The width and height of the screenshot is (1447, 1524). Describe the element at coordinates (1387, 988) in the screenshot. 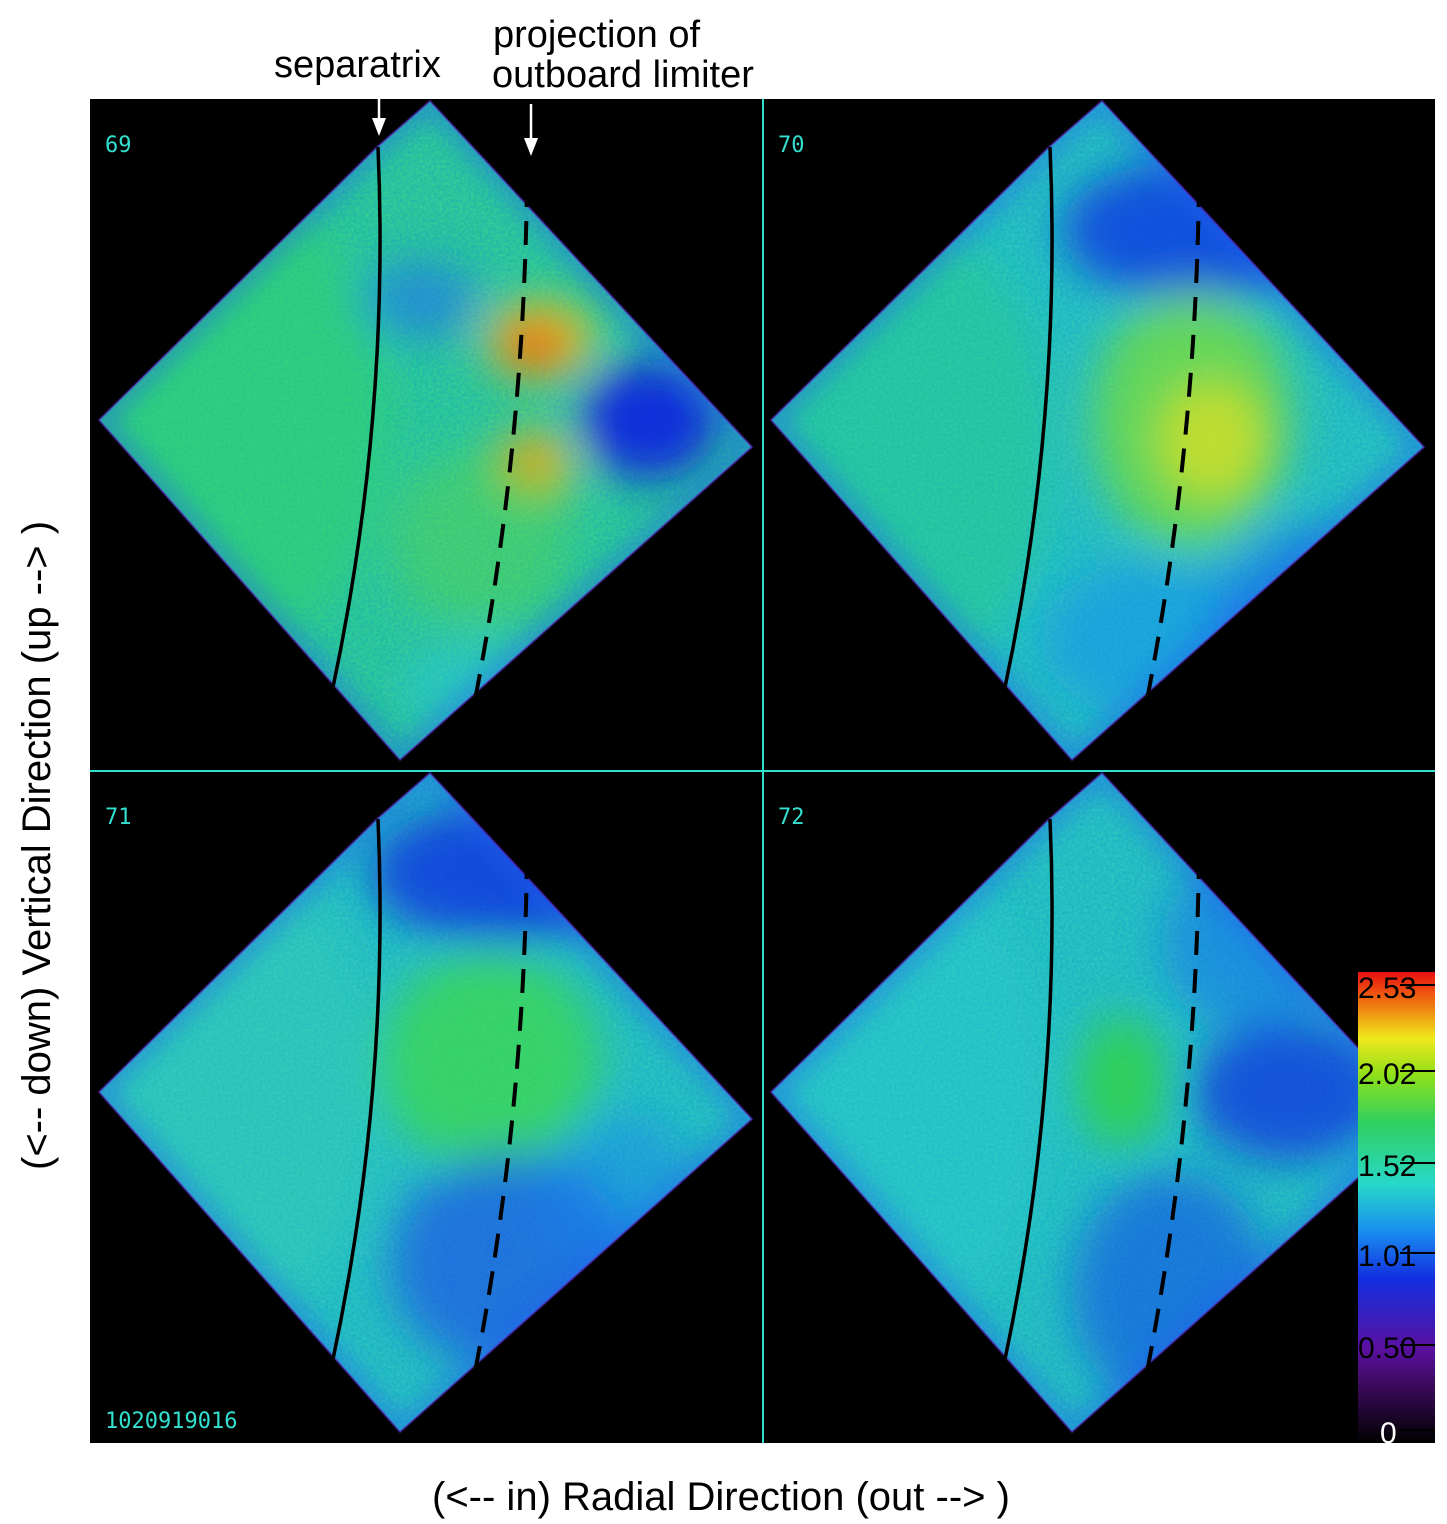

I see `colorbar-tick-label: 2.53` at that location.